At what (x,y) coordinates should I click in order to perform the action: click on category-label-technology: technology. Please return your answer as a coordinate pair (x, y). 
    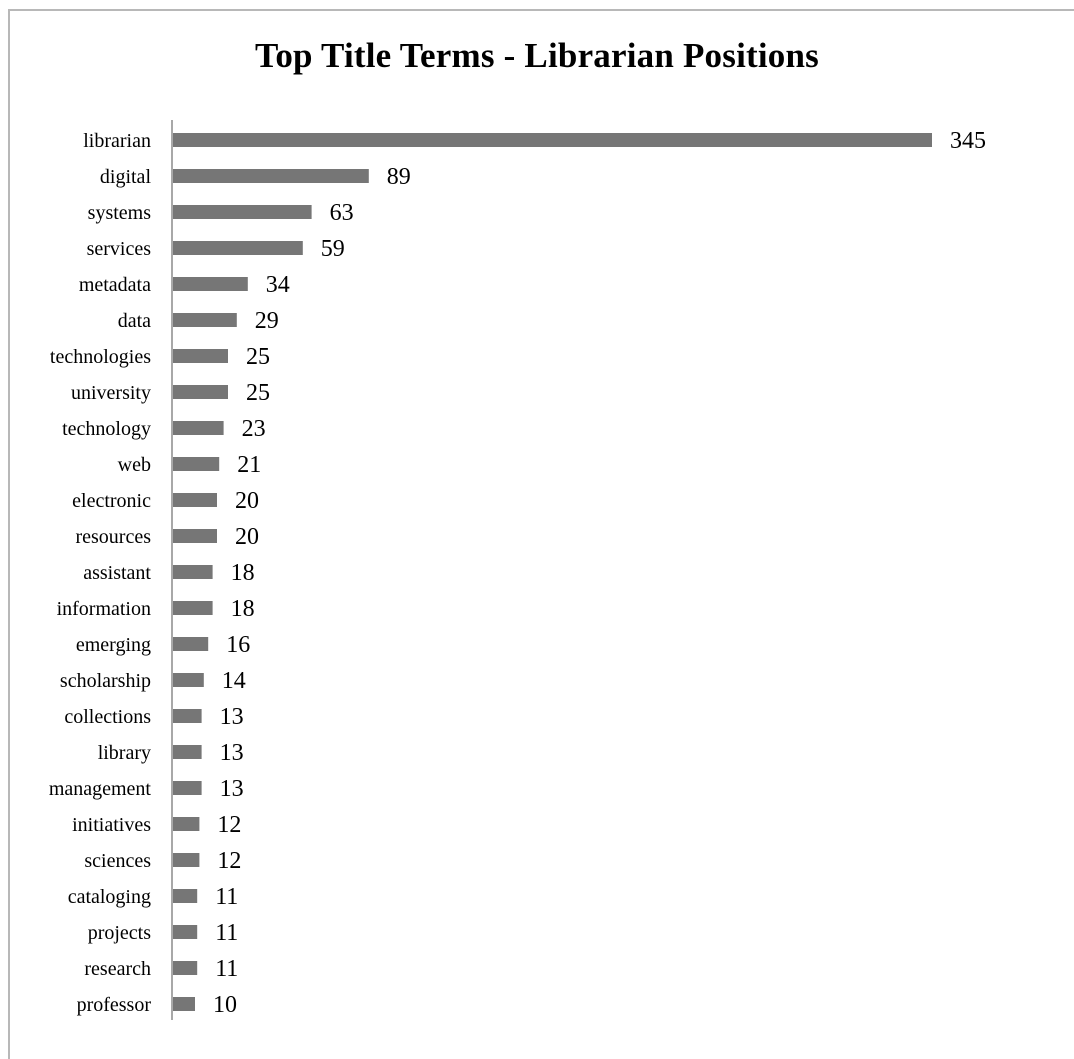
    Looking at the image, I should click on (106, 429).